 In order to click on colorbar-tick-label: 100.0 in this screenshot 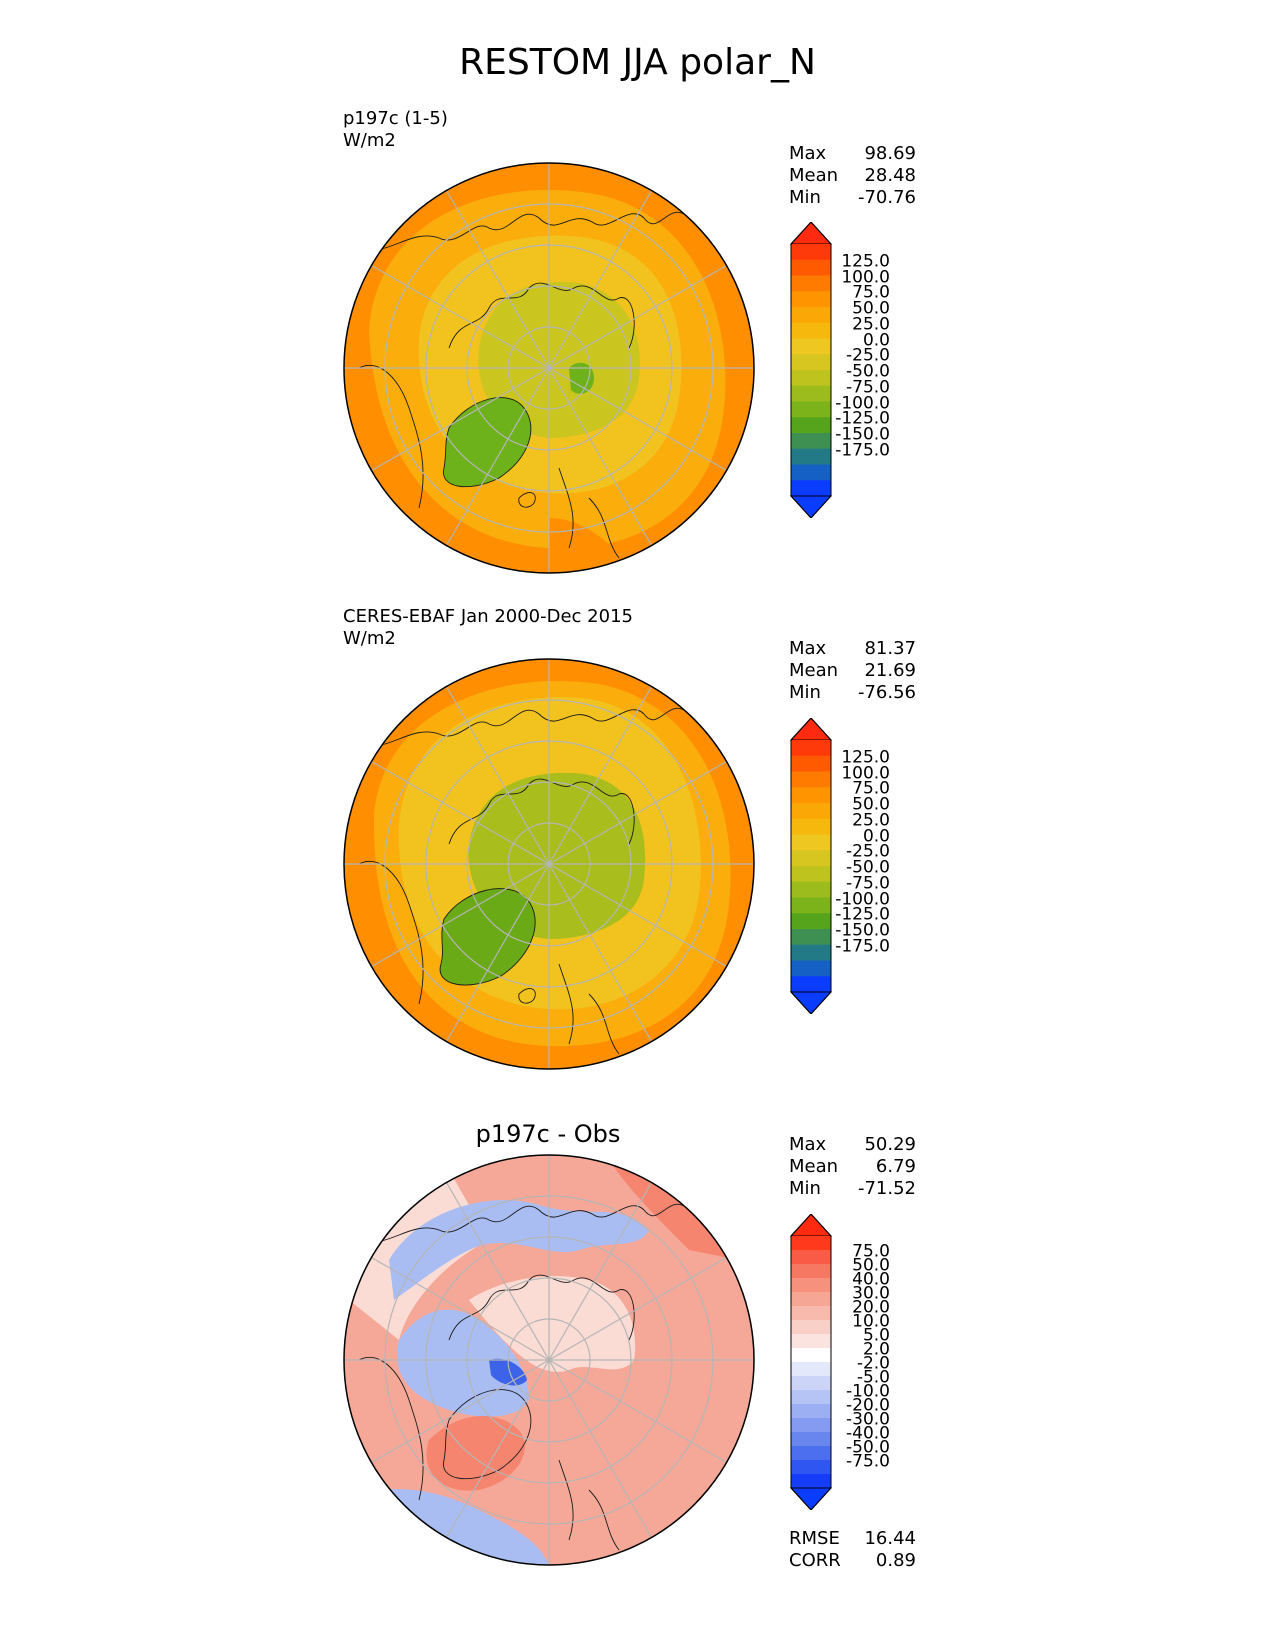, I will do `click(865, 277)`.